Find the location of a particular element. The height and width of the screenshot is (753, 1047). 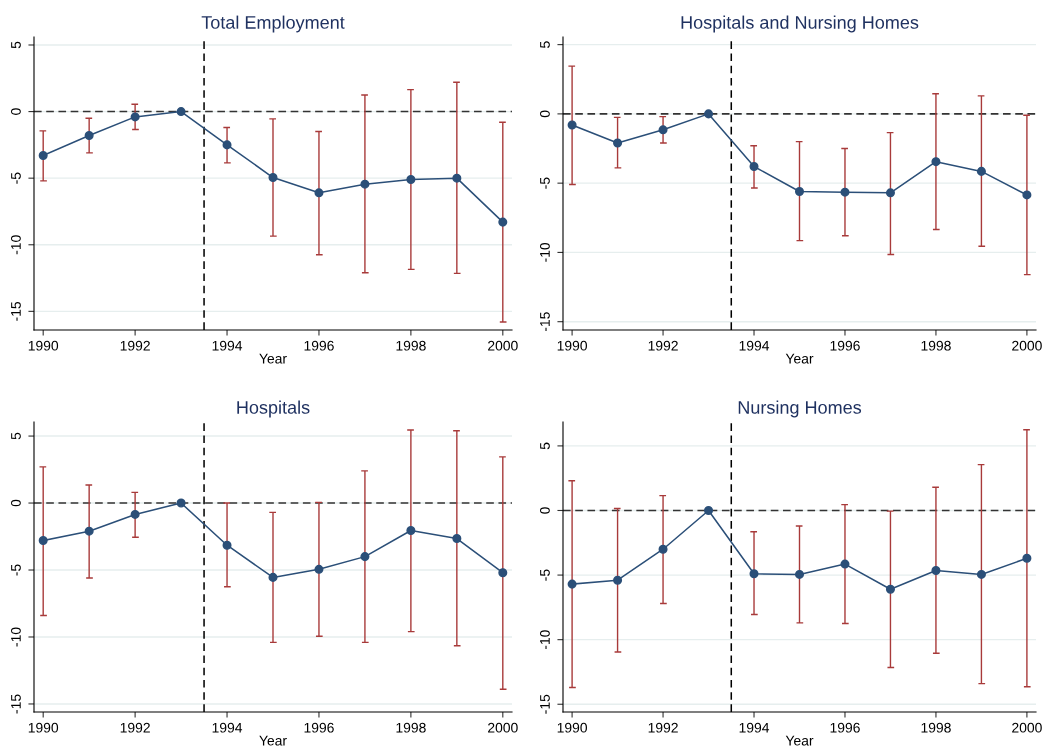

chart-title: Nursing Homes is located at coordinates (800, 409).